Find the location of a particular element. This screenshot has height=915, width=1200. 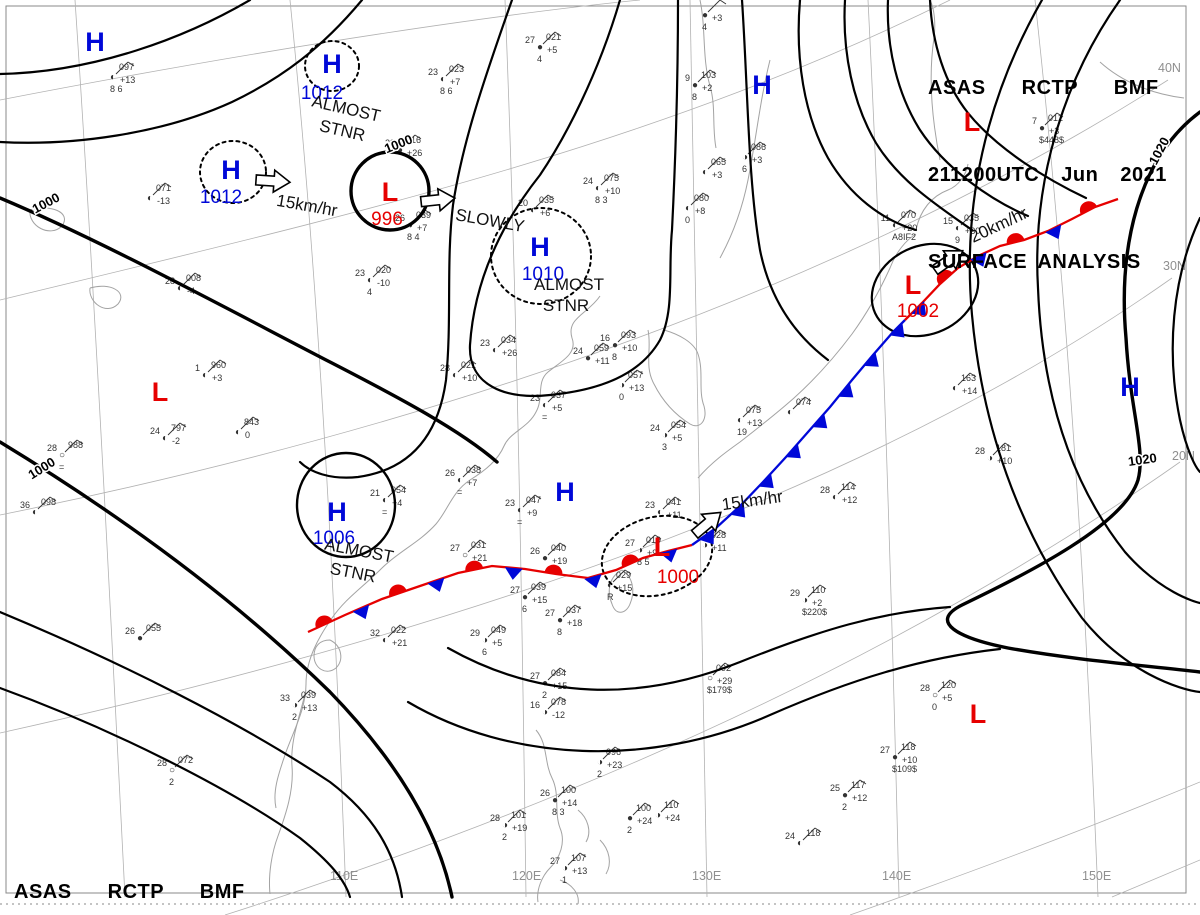

pressure-area-dashed-circle is located at coordinates (332, 66).